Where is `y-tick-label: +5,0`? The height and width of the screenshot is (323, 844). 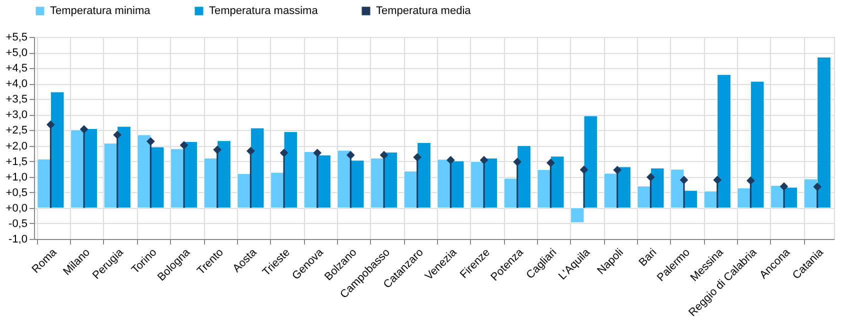
y-tick-label: +5,0 is located at coordinates (17, 53).